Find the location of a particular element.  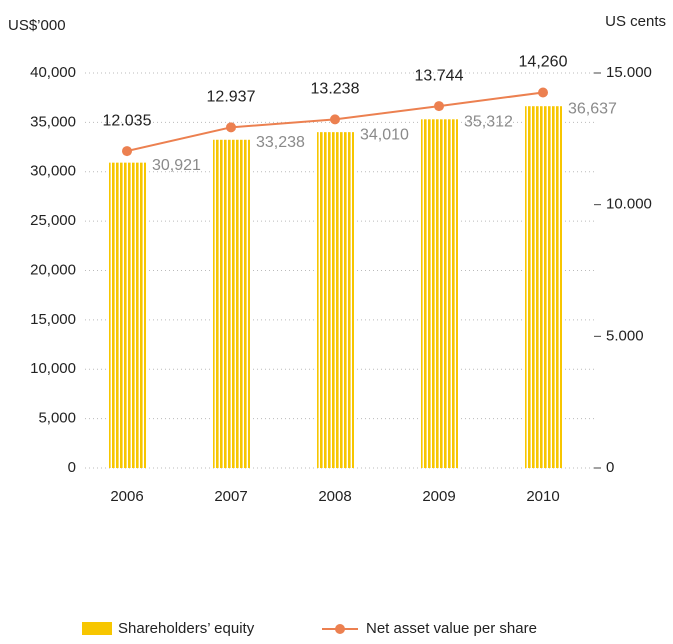

y-tick-label: 15,000 is located at coordinates (53, 319).